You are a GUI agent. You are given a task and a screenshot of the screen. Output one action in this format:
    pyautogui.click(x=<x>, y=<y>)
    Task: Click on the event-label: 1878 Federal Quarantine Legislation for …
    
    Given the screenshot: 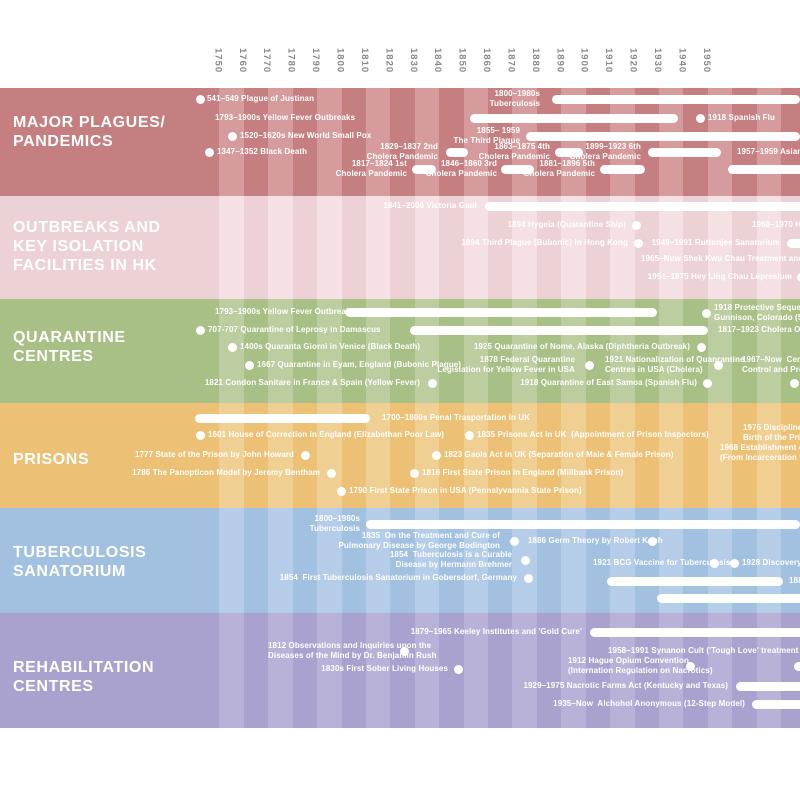 What is the action you would take?
    pyautogui.click(x=506, y=364)
    